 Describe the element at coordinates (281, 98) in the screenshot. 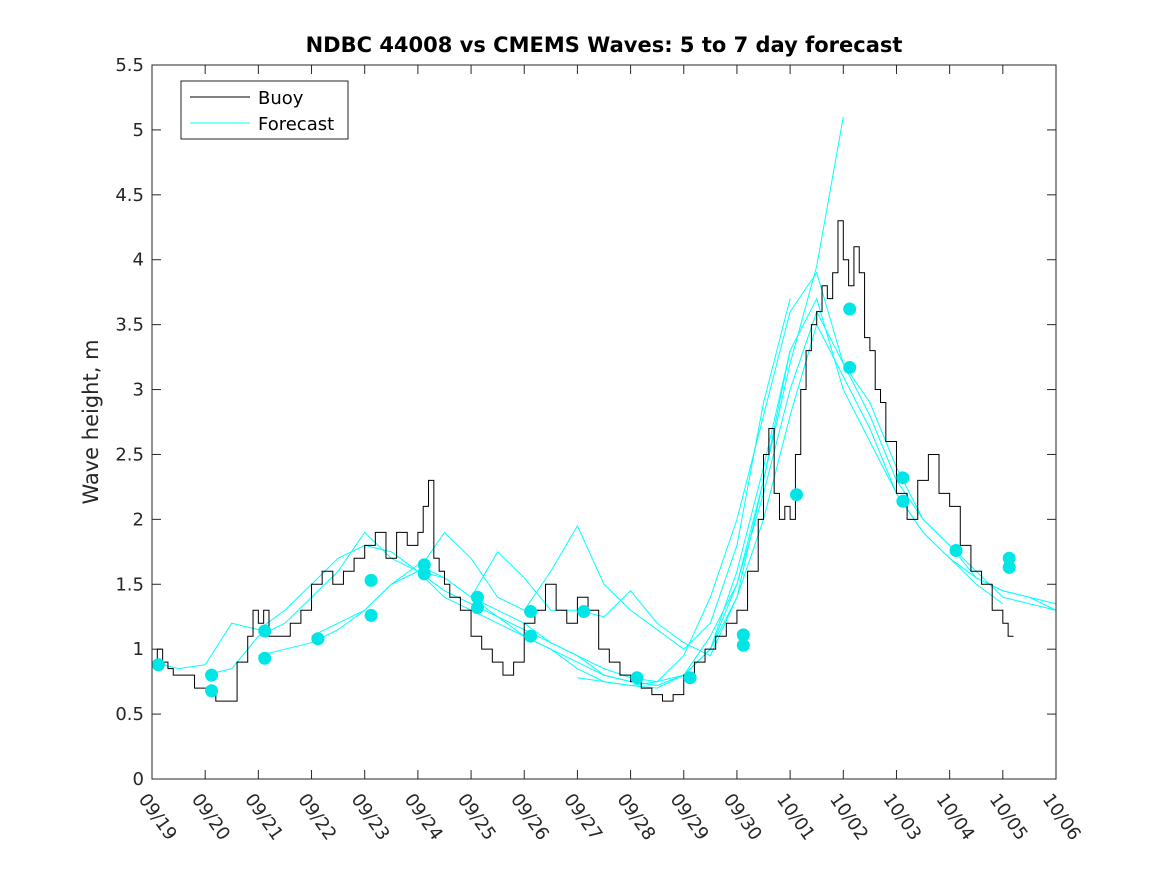

I see `legend-buoy-label: Buoy` at that location.